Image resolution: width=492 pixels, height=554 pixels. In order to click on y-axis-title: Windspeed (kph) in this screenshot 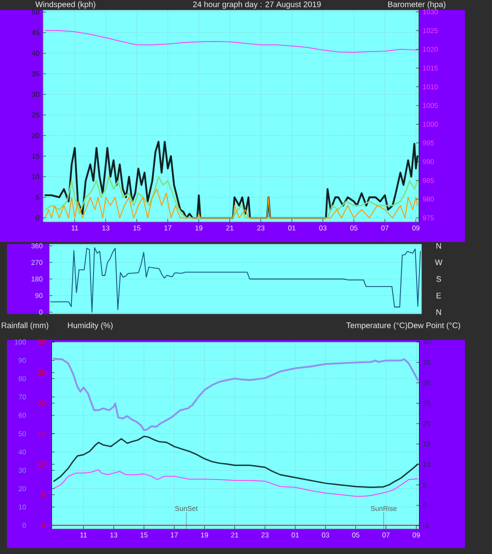, I will do `click(65, 5)`.